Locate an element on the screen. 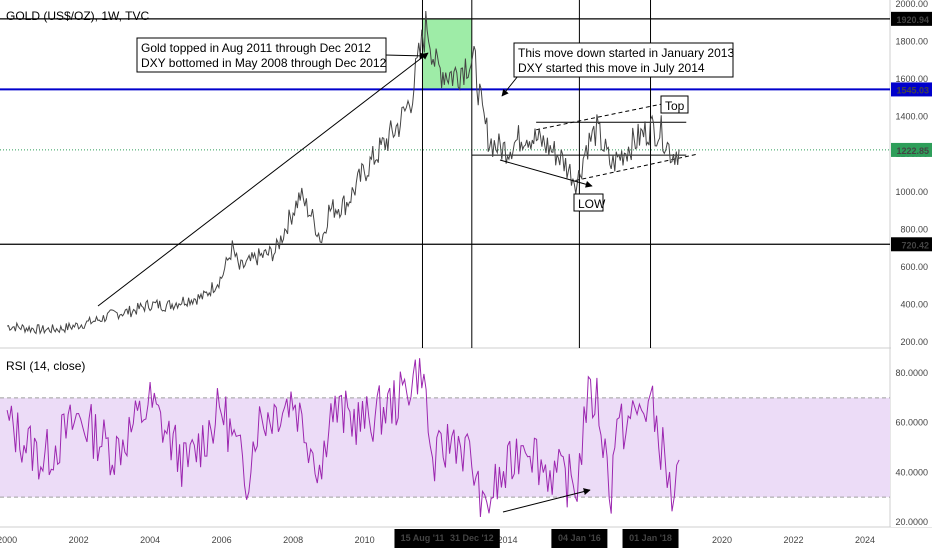  rsi-pane-title: RSI (14, close) is located at coordinates (45, 366).